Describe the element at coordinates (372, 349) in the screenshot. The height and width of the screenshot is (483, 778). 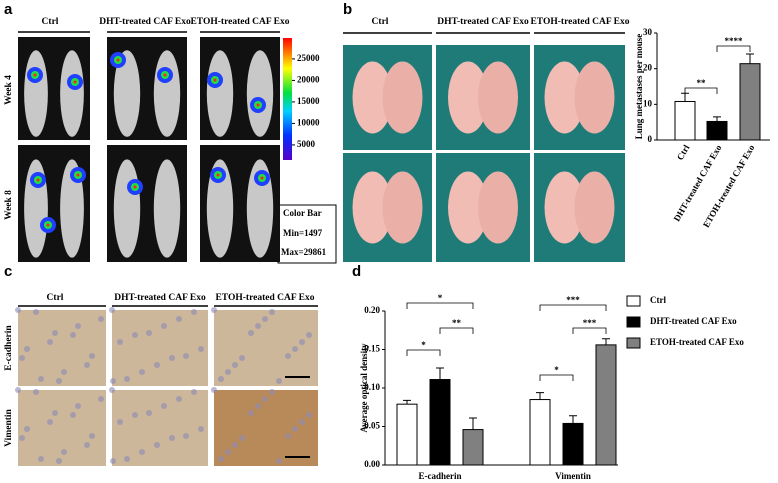
I see `y-tick-label: 0.15` at that location.